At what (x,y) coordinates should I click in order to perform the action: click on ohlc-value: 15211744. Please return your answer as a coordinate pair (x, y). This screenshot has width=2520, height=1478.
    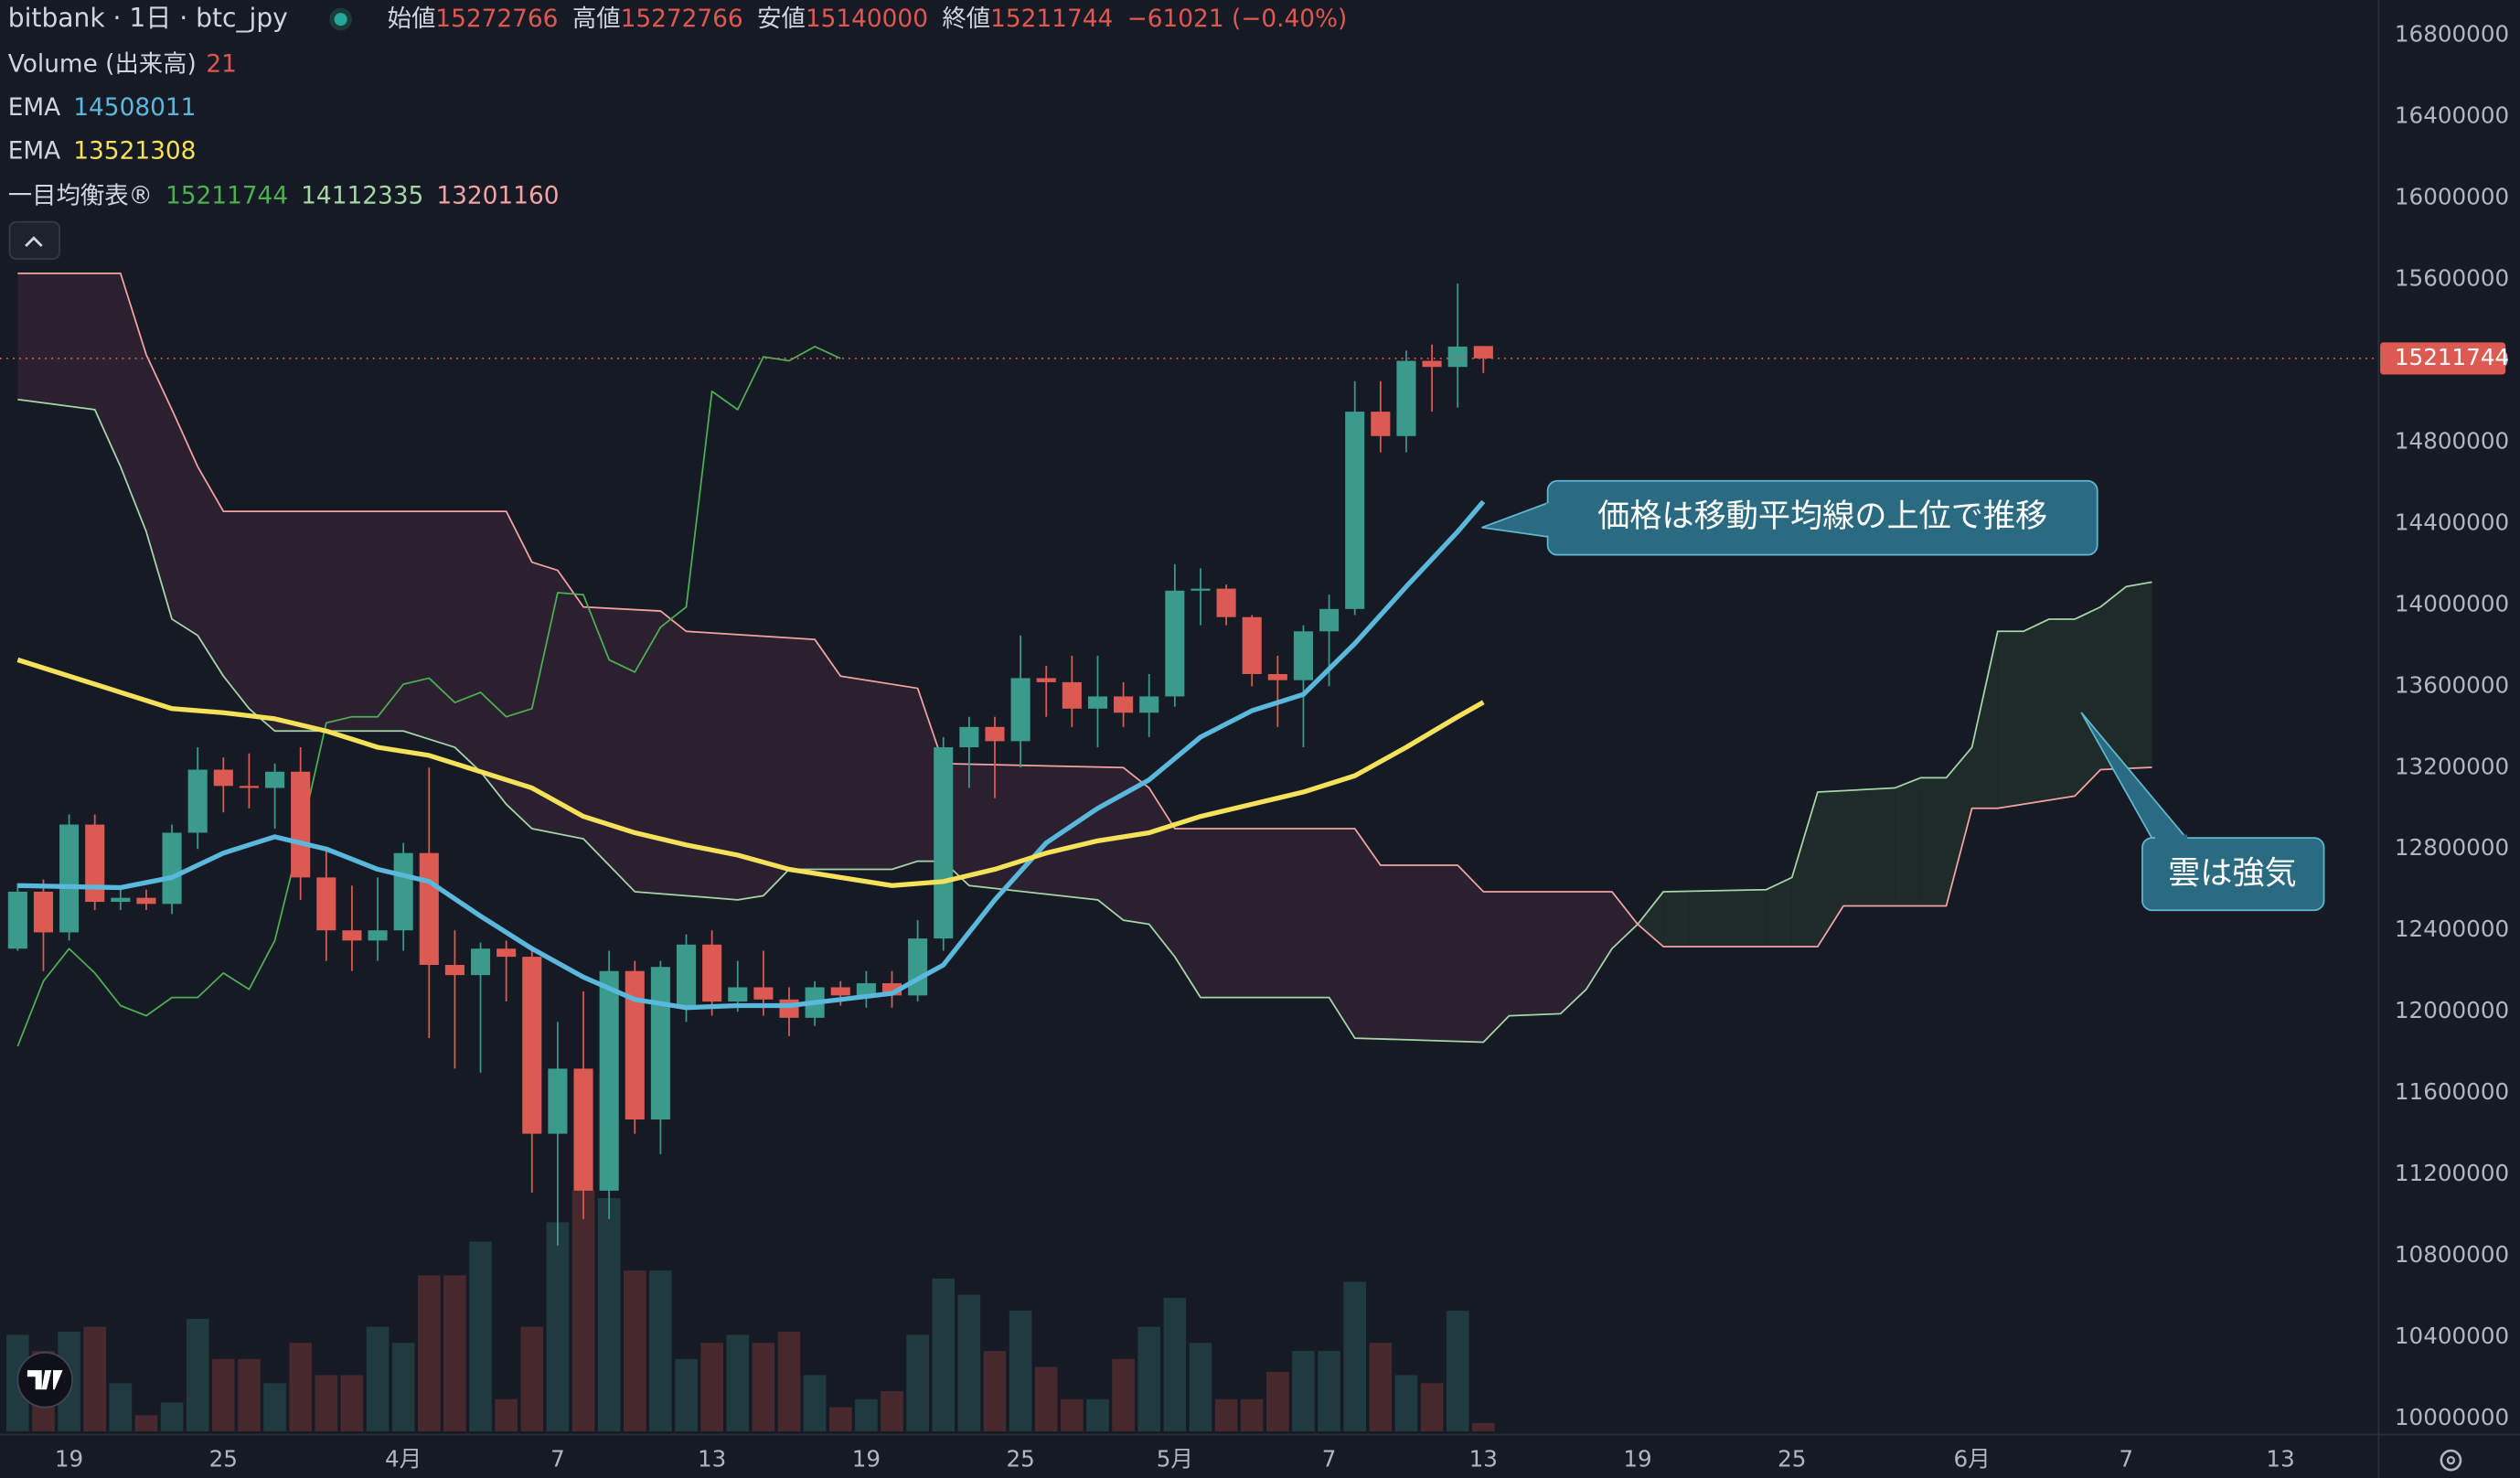
    Looking at the image, I should click on (1051, 19).